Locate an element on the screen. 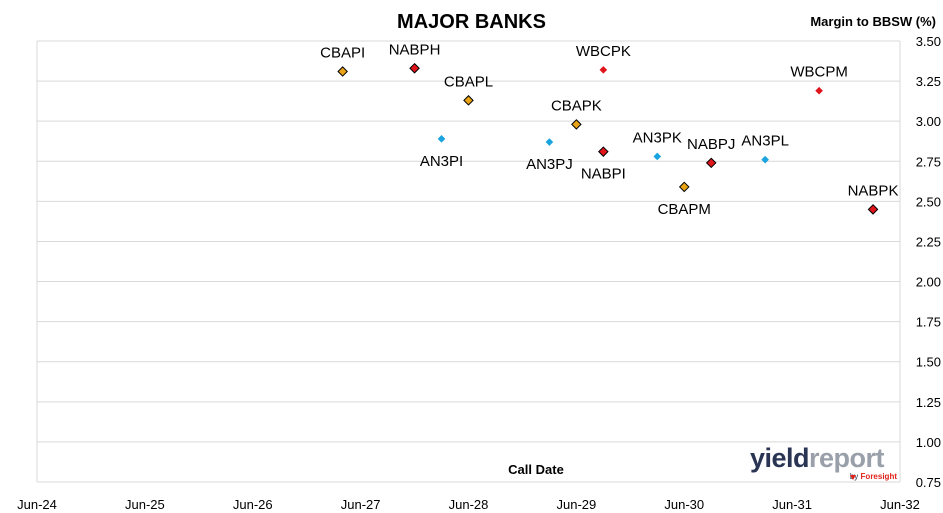 This screenshot has height=513, width=943. data-label: CBAPI is located at coordinates (342, 52).